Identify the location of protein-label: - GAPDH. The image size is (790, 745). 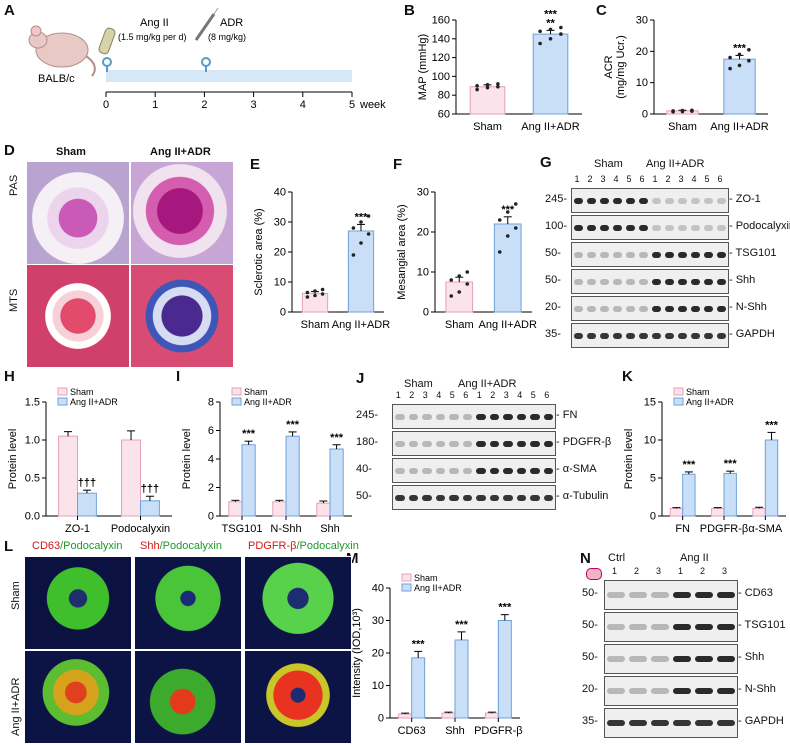
(752, 333).